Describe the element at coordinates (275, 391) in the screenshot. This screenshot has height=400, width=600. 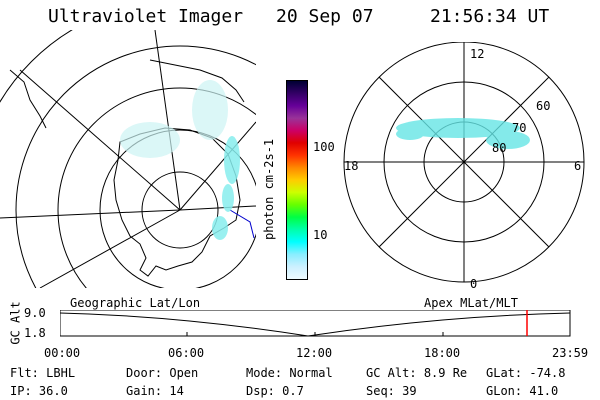
I see `status-dsp: Dsp: 0.7` at that location.